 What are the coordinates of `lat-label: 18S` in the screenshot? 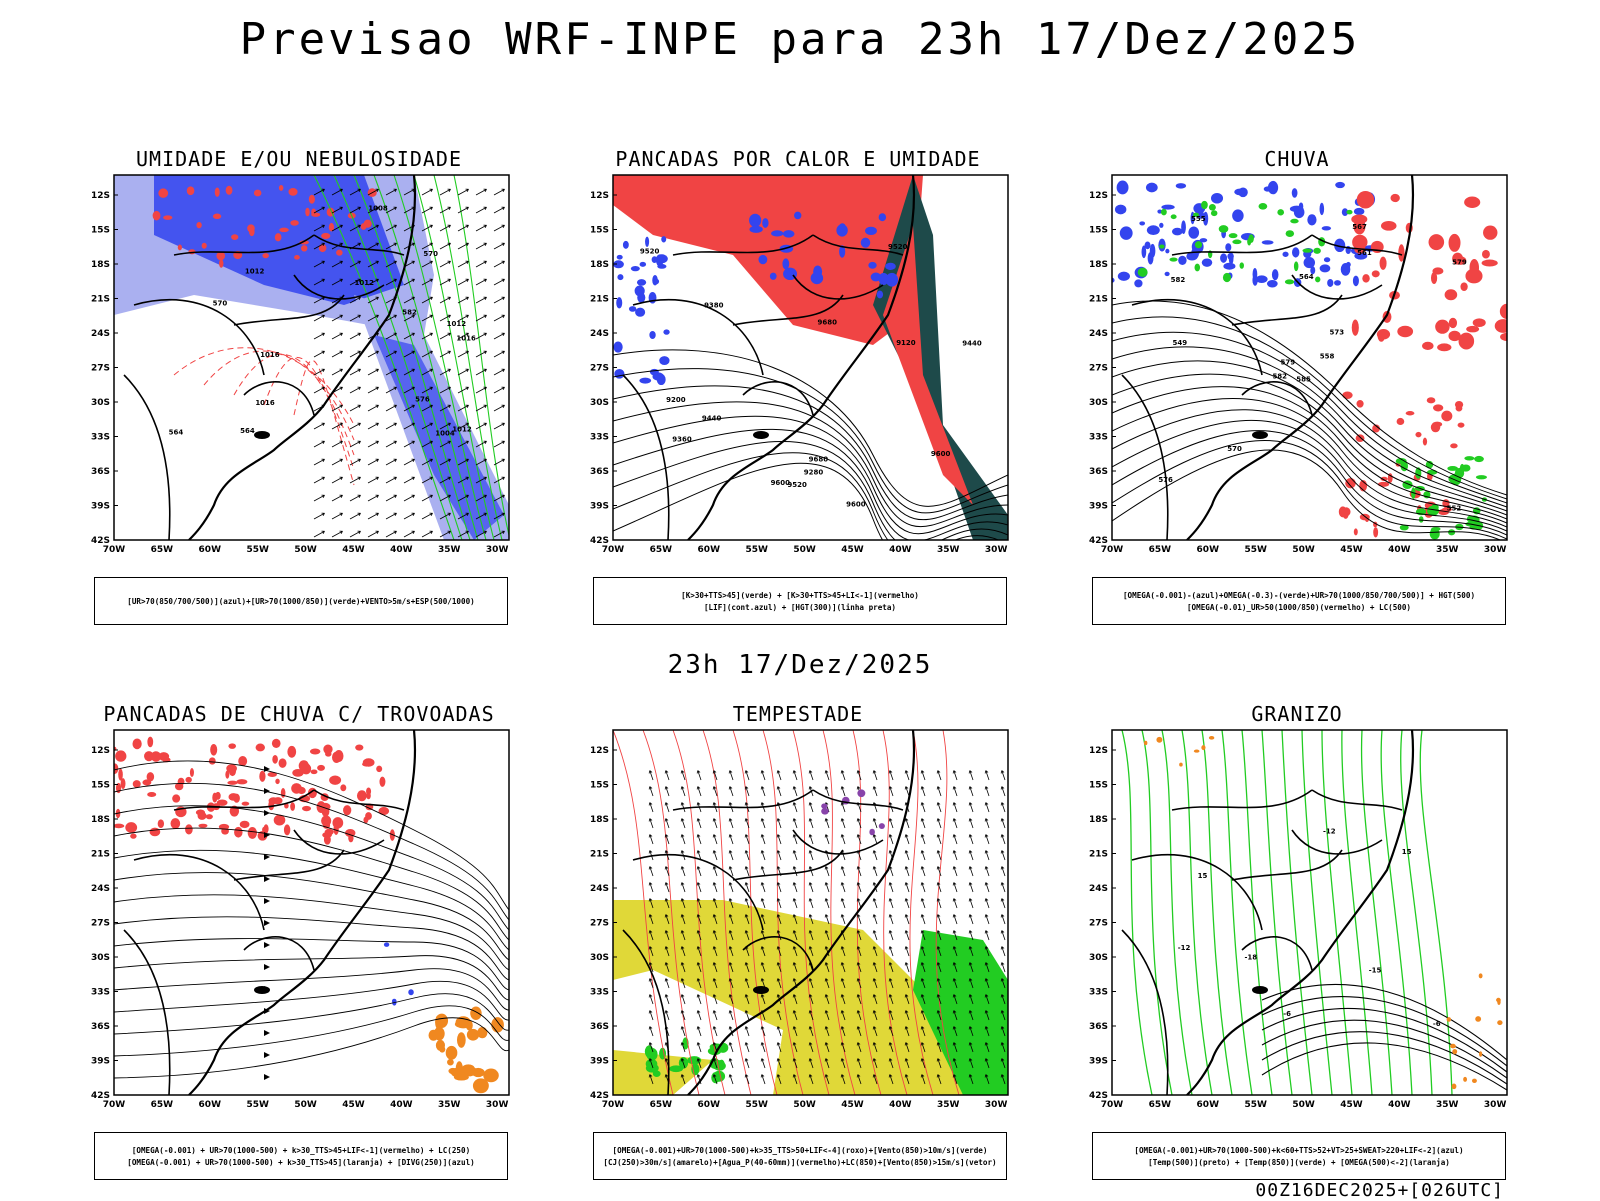 It's located at (100, 820).